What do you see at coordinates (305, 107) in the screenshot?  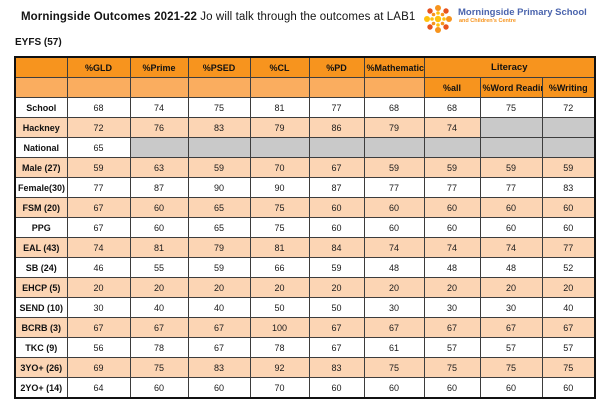 I see `table-row: School 68 74 75 81 77 68 68 75 72` at bounding box center [305, 107].